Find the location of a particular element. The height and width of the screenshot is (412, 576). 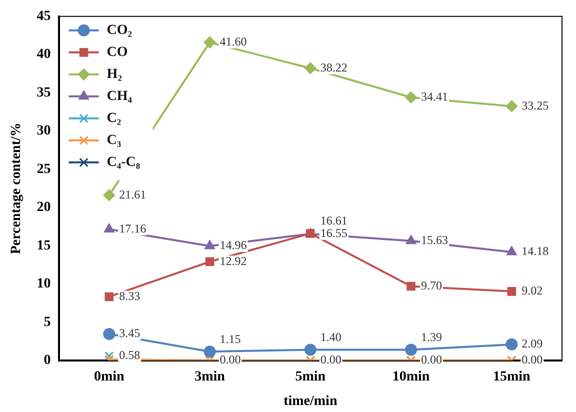

data-label: 41.60 is located at coordinates (233, 41).